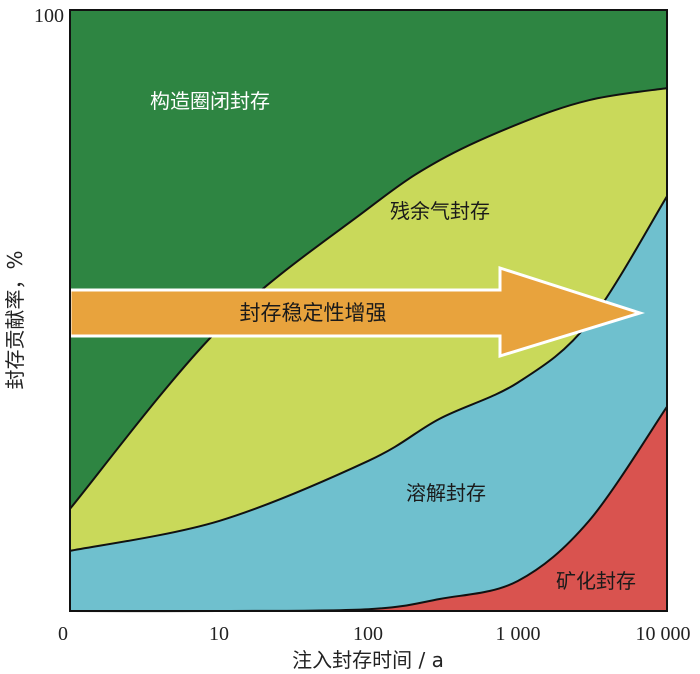  I want to click on trend-arrow-shape, so click(357, 312).